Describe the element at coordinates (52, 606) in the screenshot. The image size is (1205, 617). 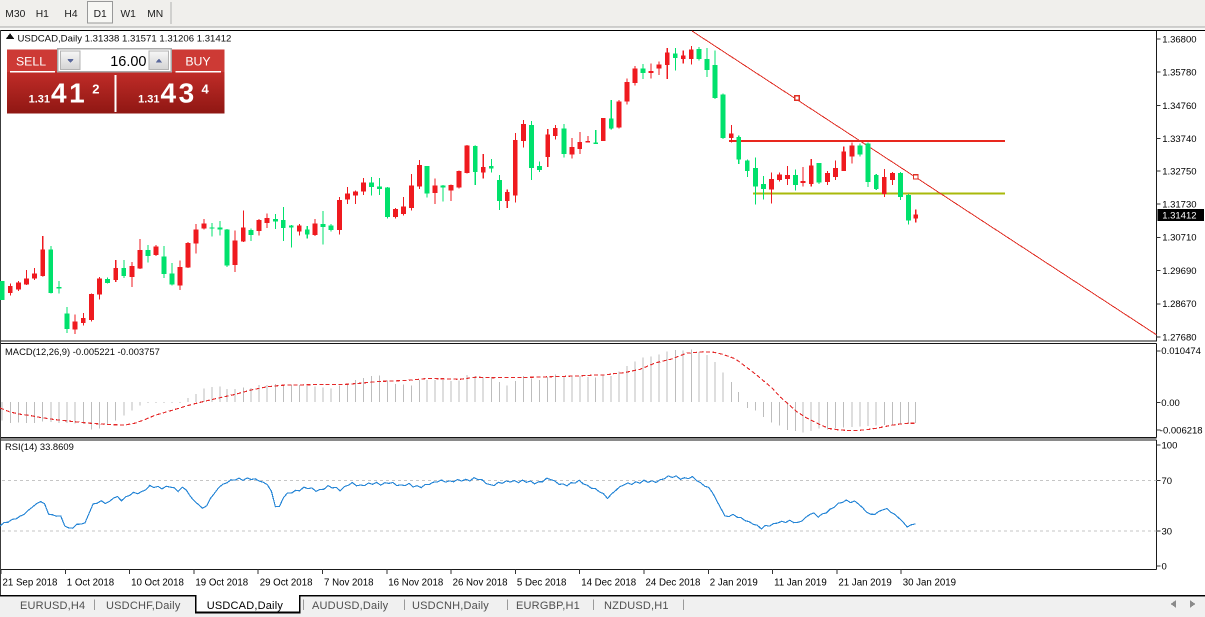
I see `svg-text: EURUSD,H4` at that location.